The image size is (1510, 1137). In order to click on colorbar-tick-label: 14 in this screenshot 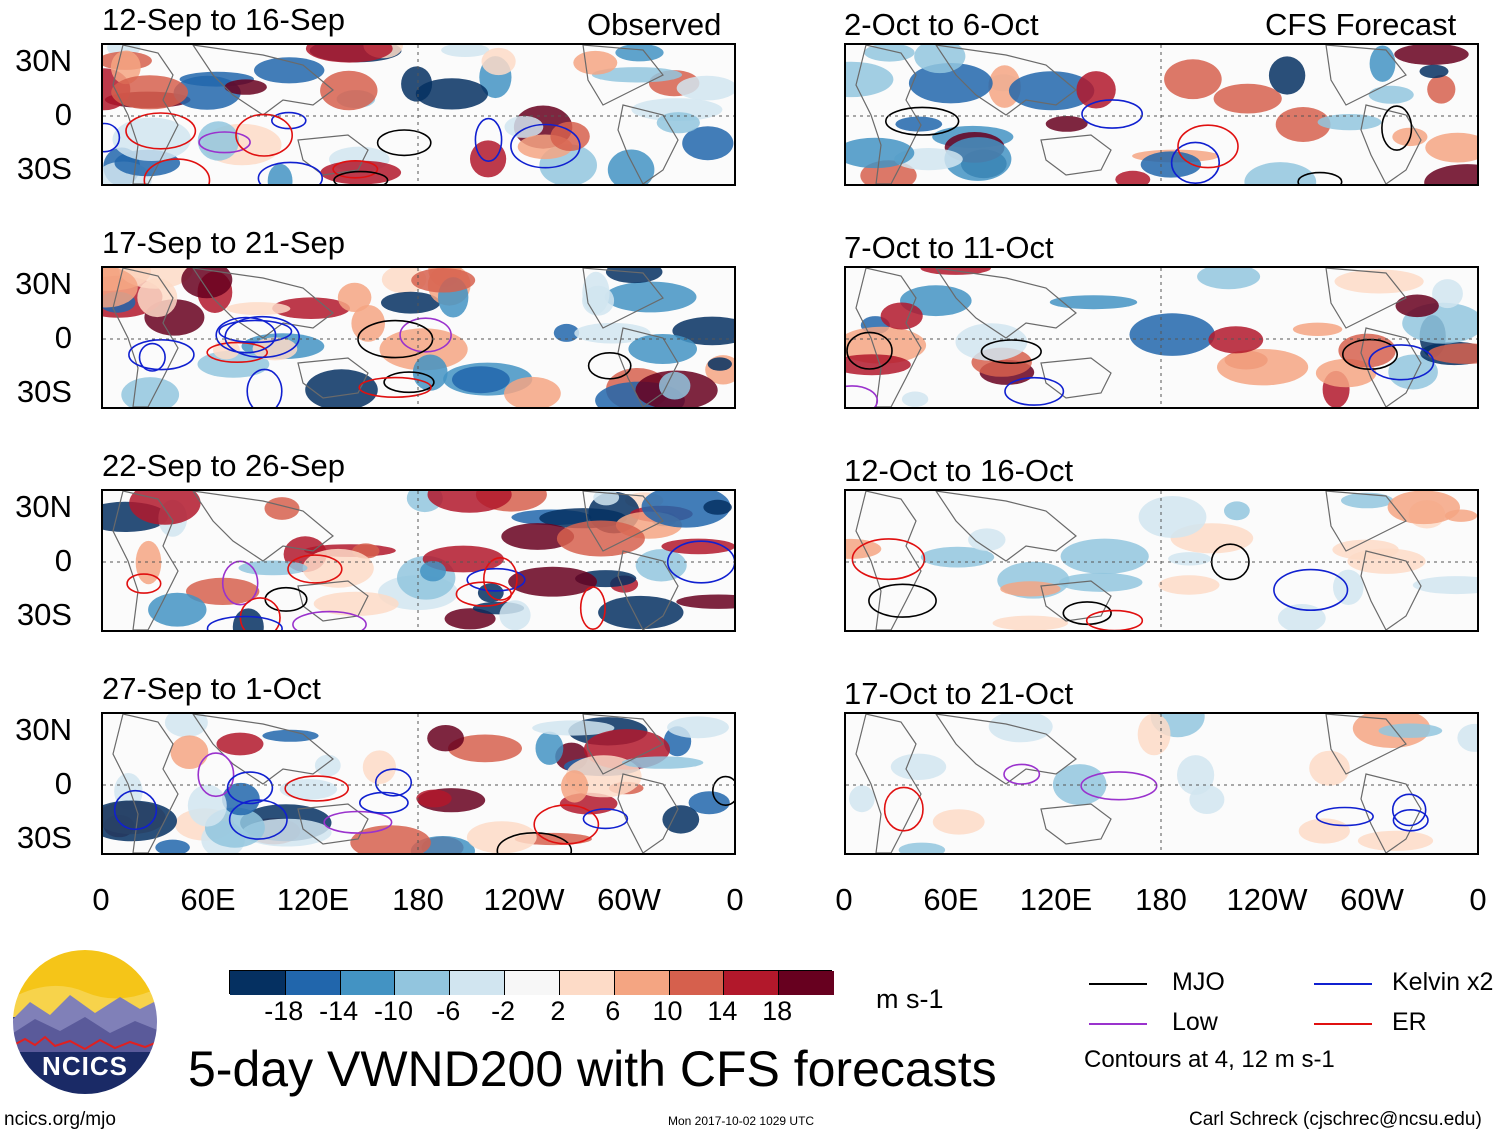, I will do `click(722, 1011)`.